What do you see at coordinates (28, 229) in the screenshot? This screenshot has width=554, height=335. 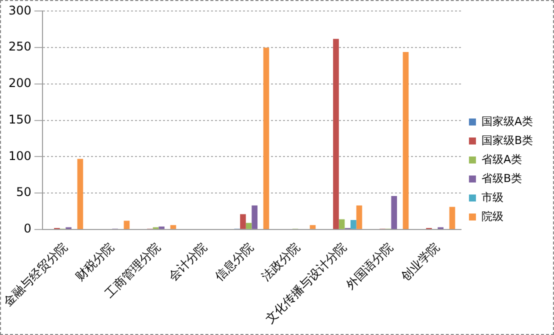 I see `y-tick-label: 0` at bounding box center [28, 229].